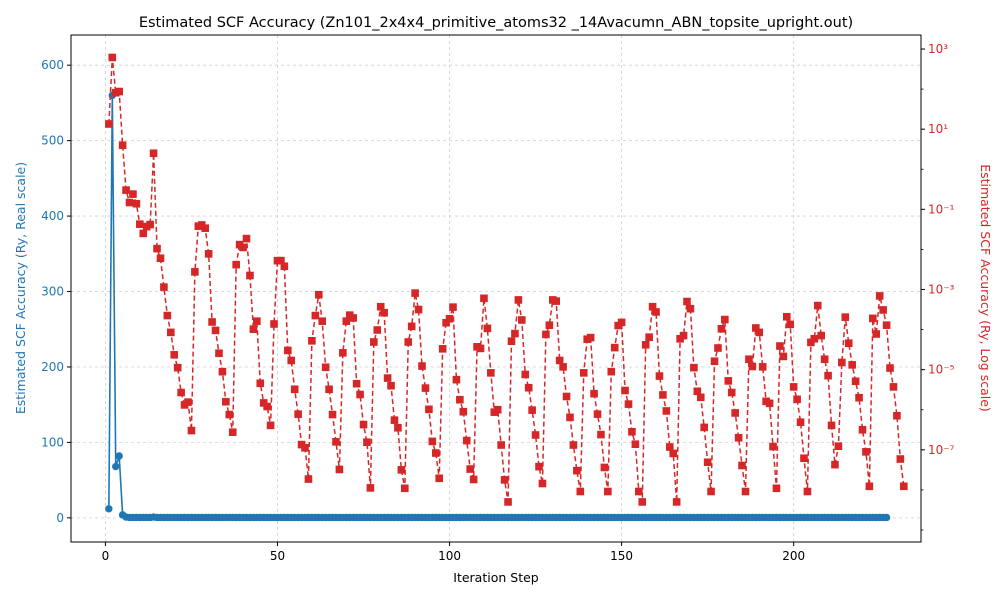 This screenshot has height=600, width=1000. Describe the element at coordinates (941, 290) in the screenshot. I see `right-tick-label: 10⁻³` at that location.